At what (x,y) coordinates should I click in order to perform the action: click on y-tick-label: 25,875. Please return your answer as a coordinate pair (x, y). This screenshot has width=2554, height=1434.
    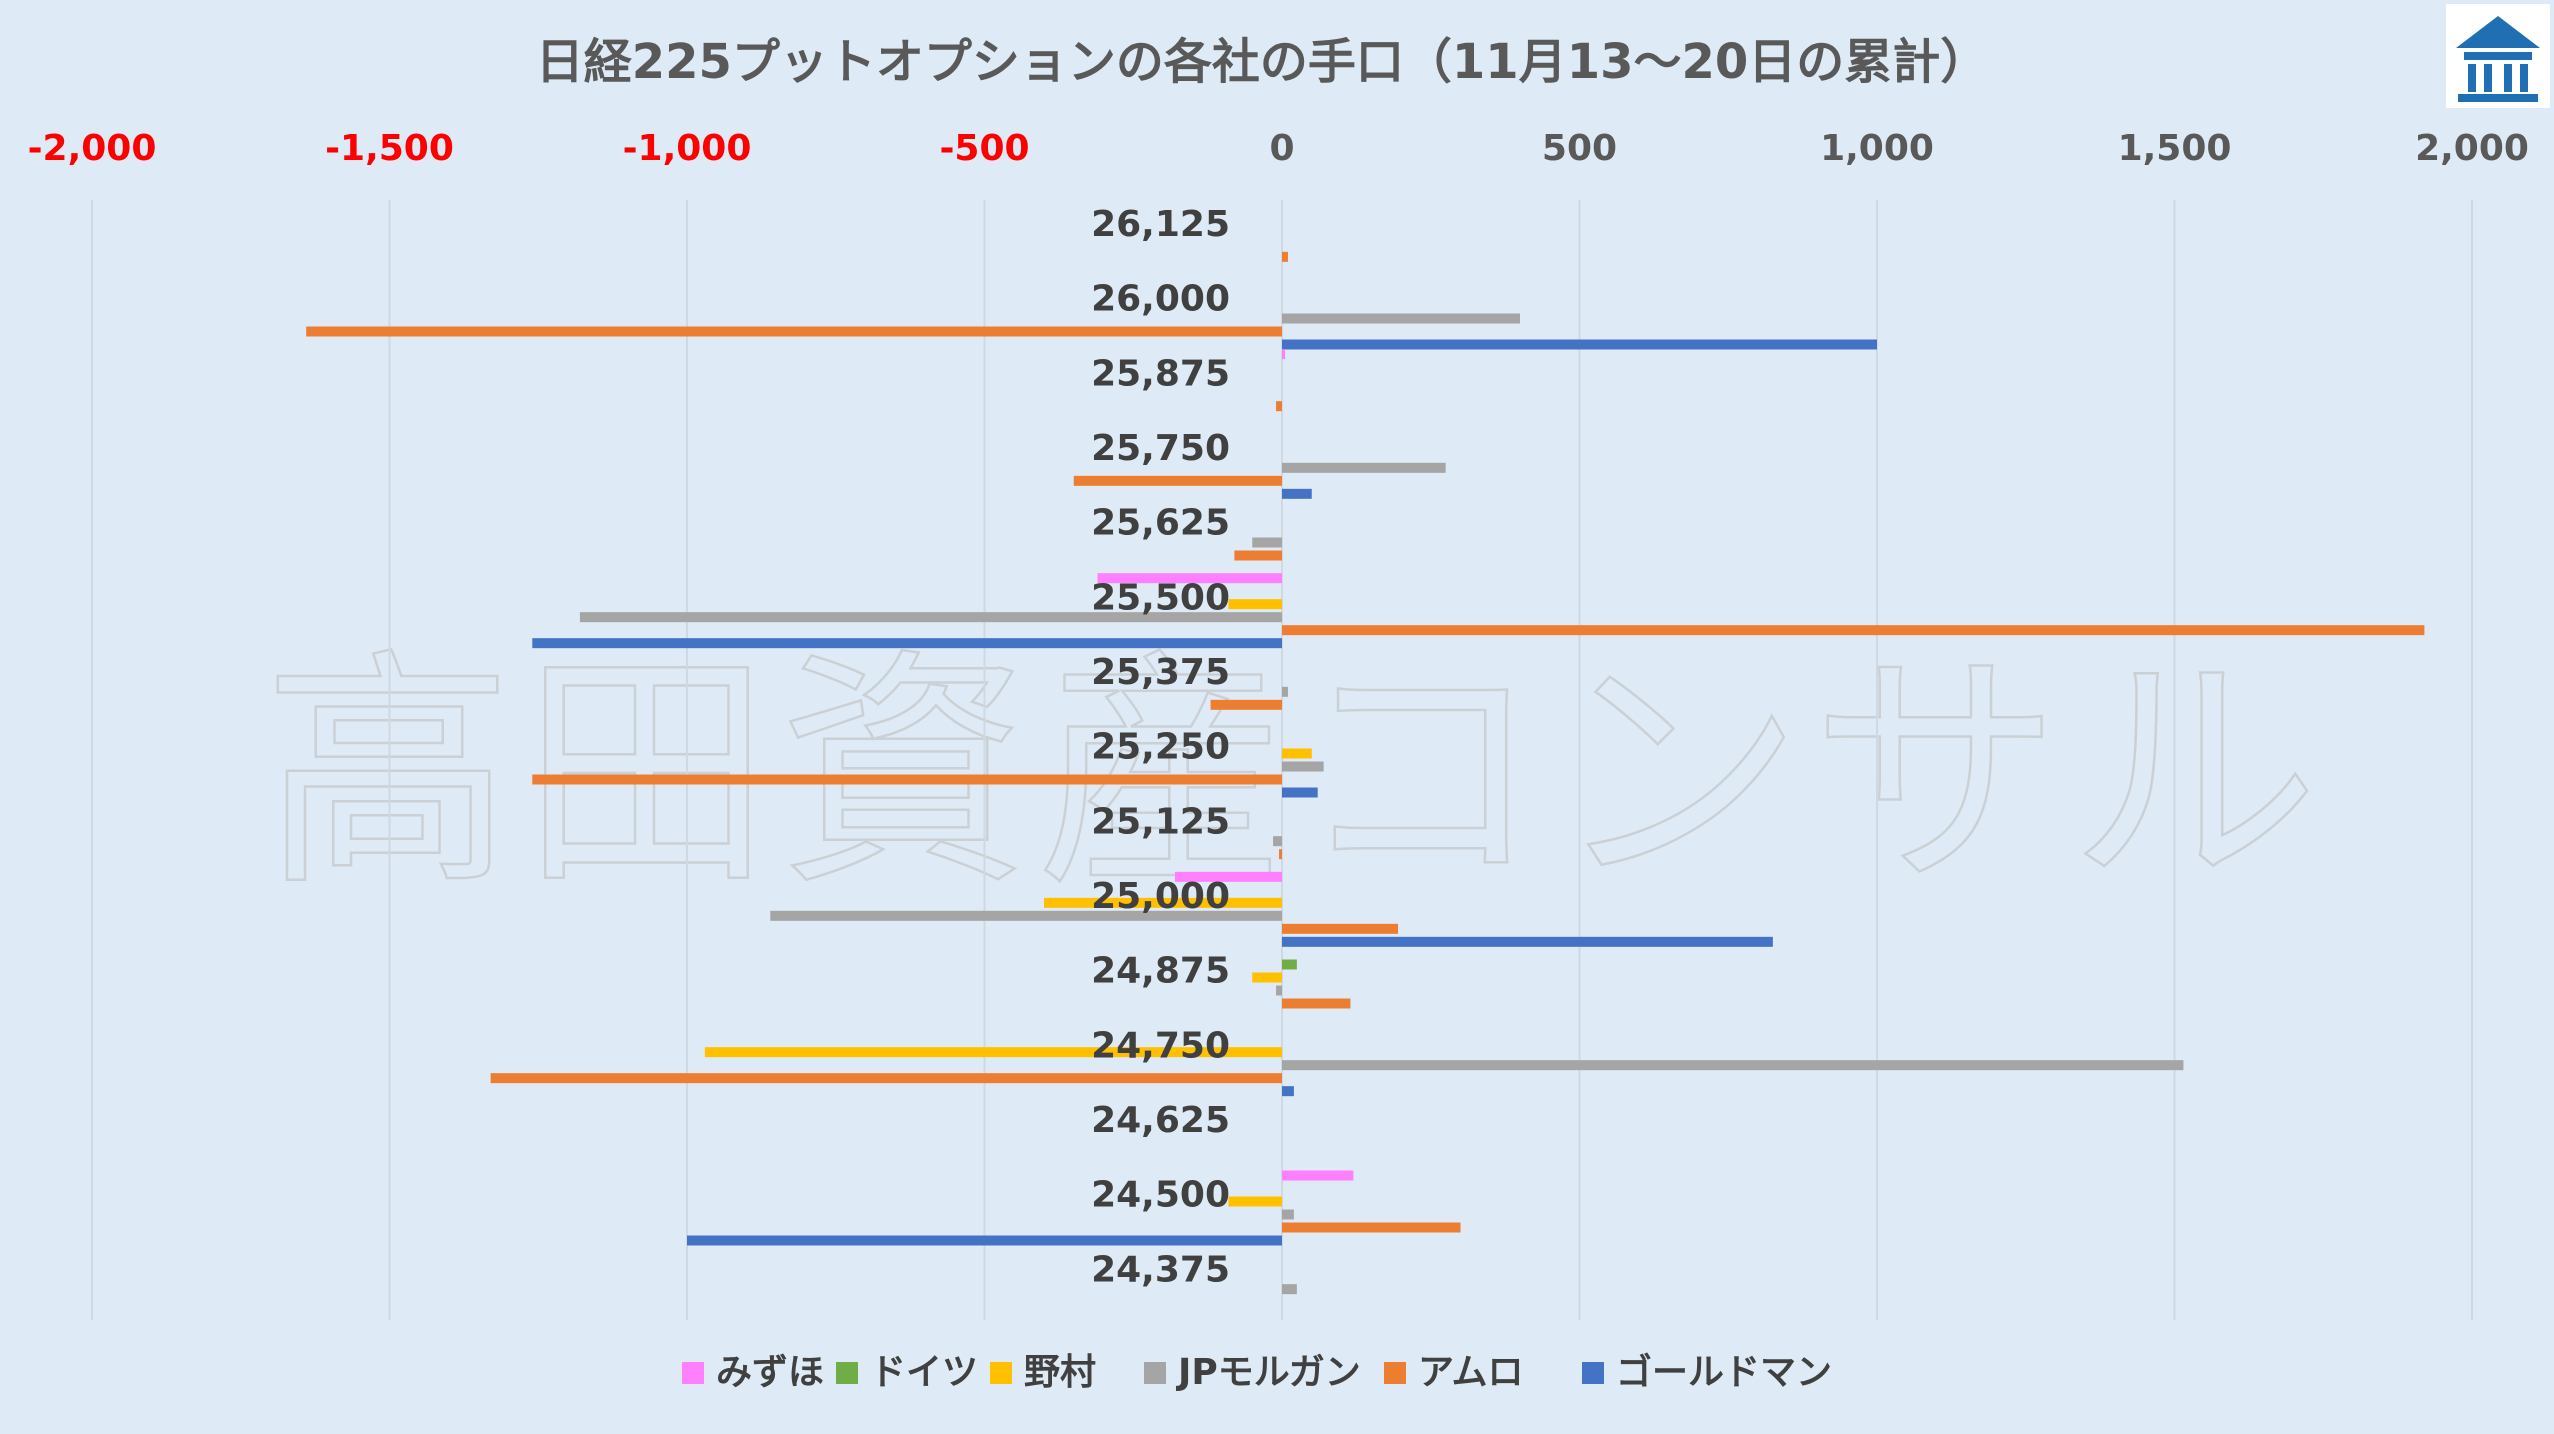
    Looking at the image, I should click on (1160, 373).